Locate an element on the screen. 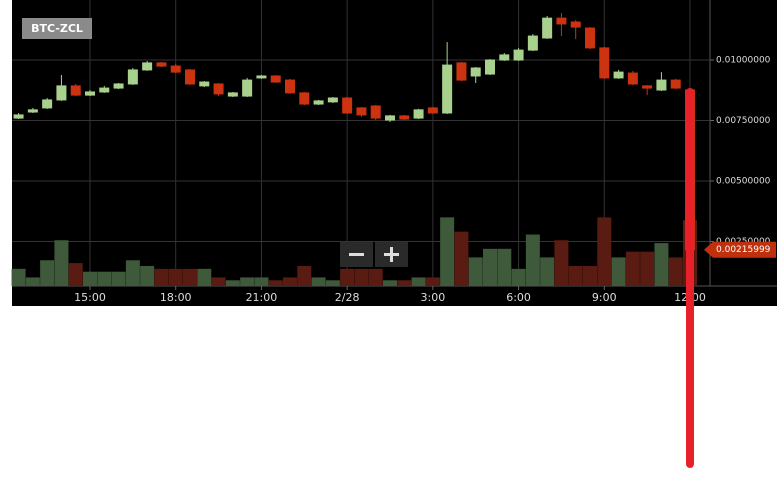  chart-title: BTC-ZCL is located at coordinates (57, 28).